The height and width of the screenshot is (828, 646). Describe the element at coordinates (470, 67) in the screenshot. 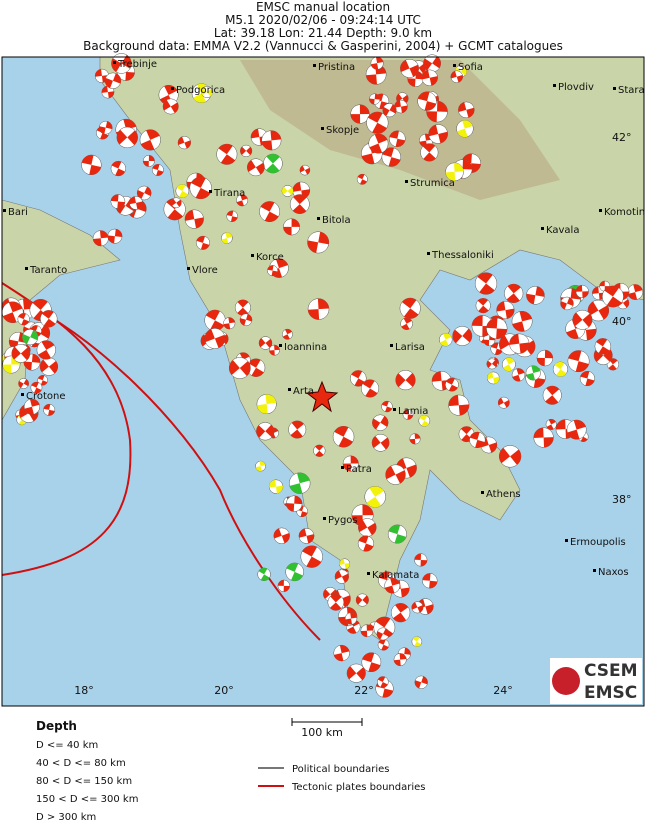

I see `city-label: Sofia` at that location.